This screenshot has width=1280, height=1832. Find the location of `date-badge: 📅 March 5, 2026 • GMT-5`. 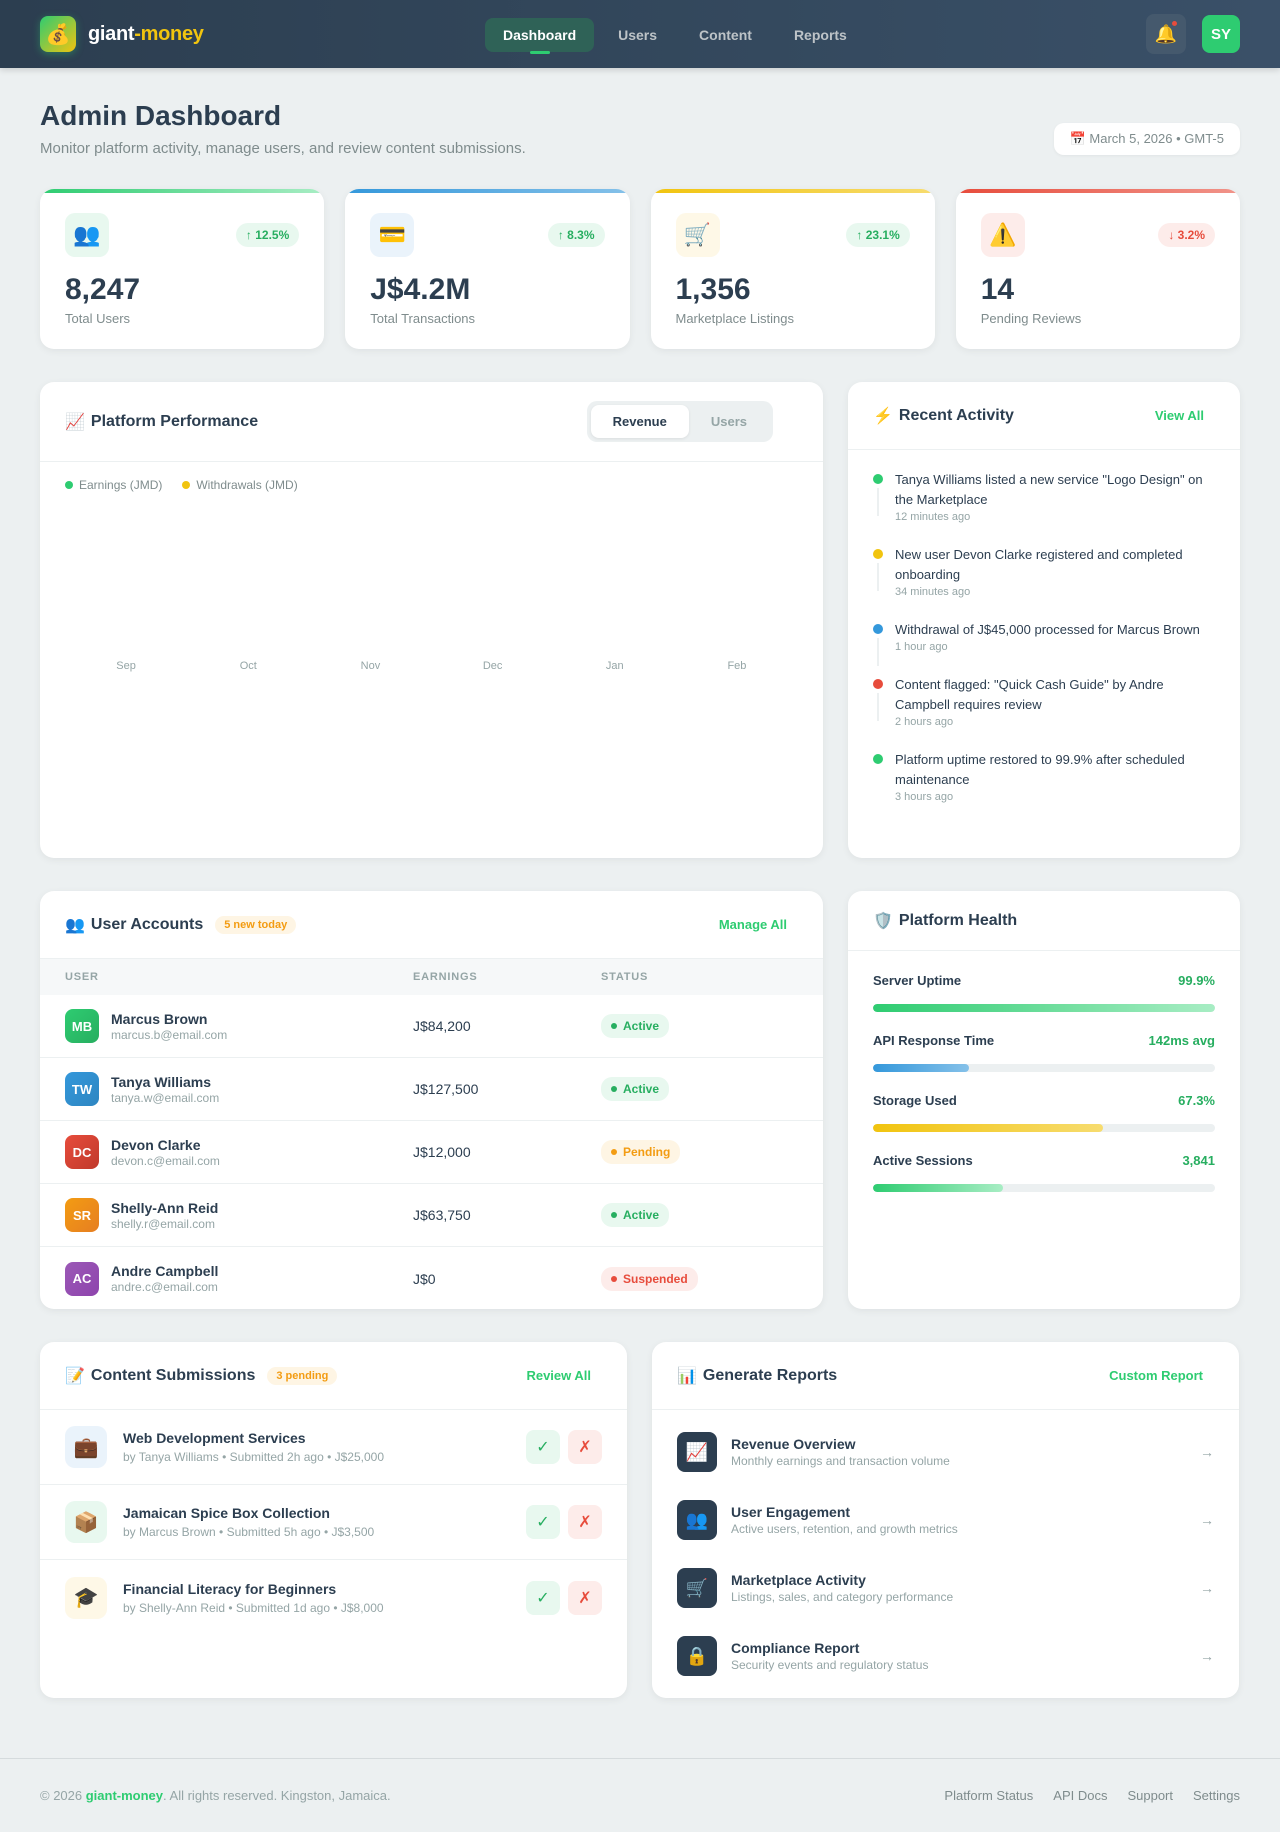

date-badge: 📅 March 5, 2026 • GMT-5 is located at coordinates (1146, 139).